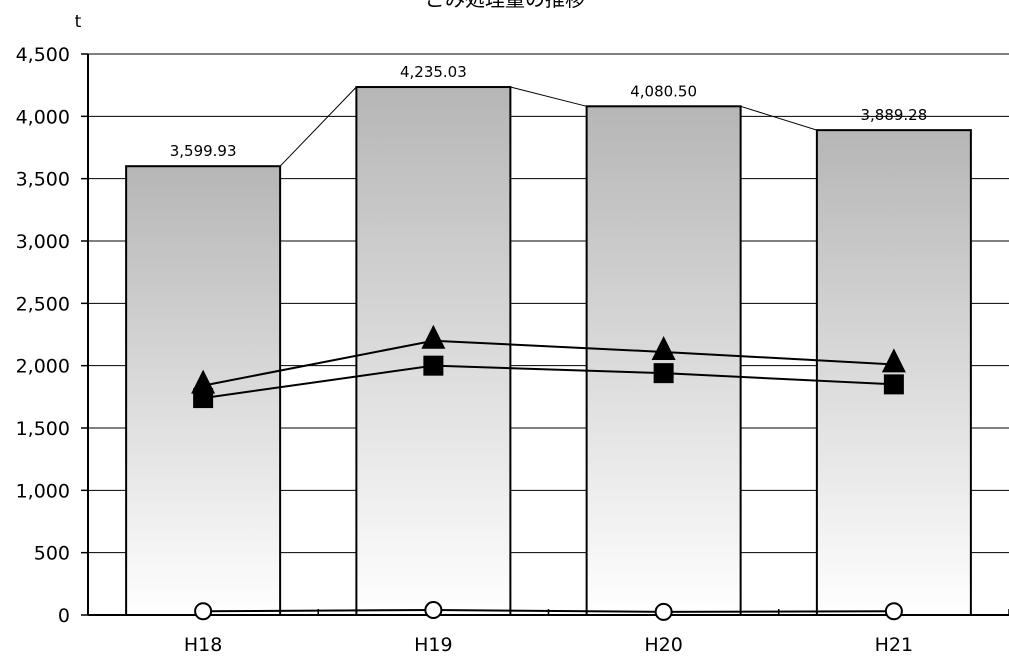 The height and width of the screenshot is (661, 1009). Describe the element at coordinates (663, 347) in the screenshot. I see `triangle-marker-H20` at that location.